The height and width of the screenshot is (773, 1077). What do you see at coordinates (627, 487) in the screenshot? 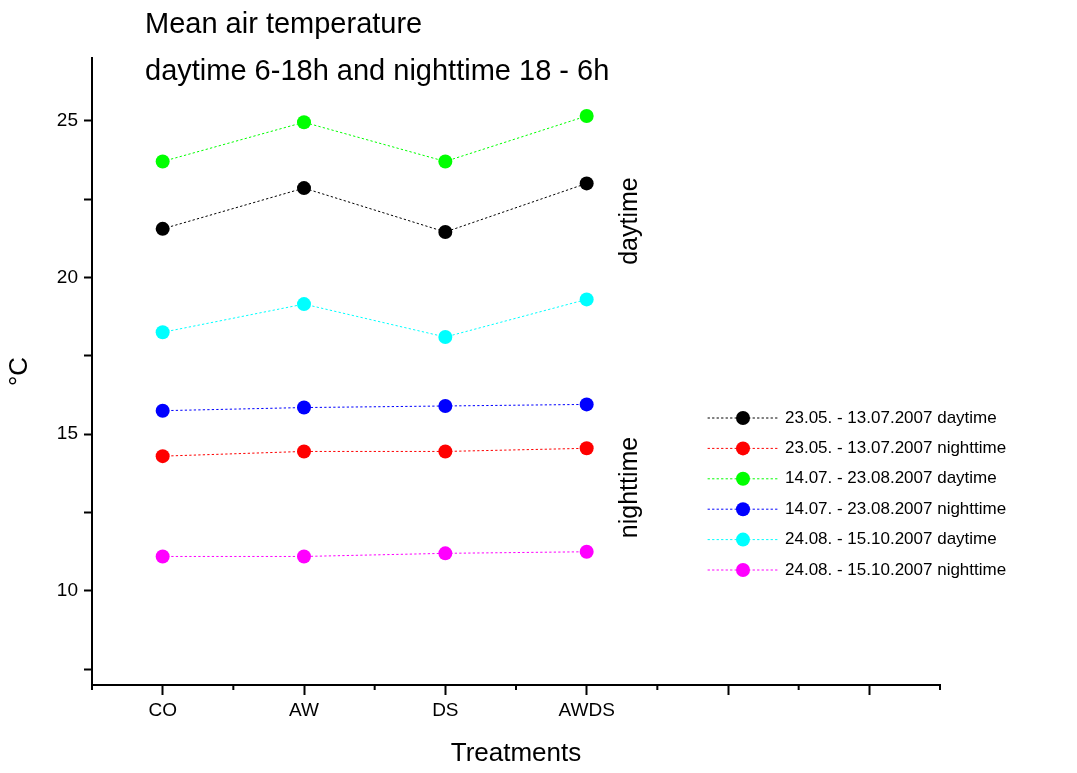
I see `annotation: nighttime` at bounding box center [627, 487].